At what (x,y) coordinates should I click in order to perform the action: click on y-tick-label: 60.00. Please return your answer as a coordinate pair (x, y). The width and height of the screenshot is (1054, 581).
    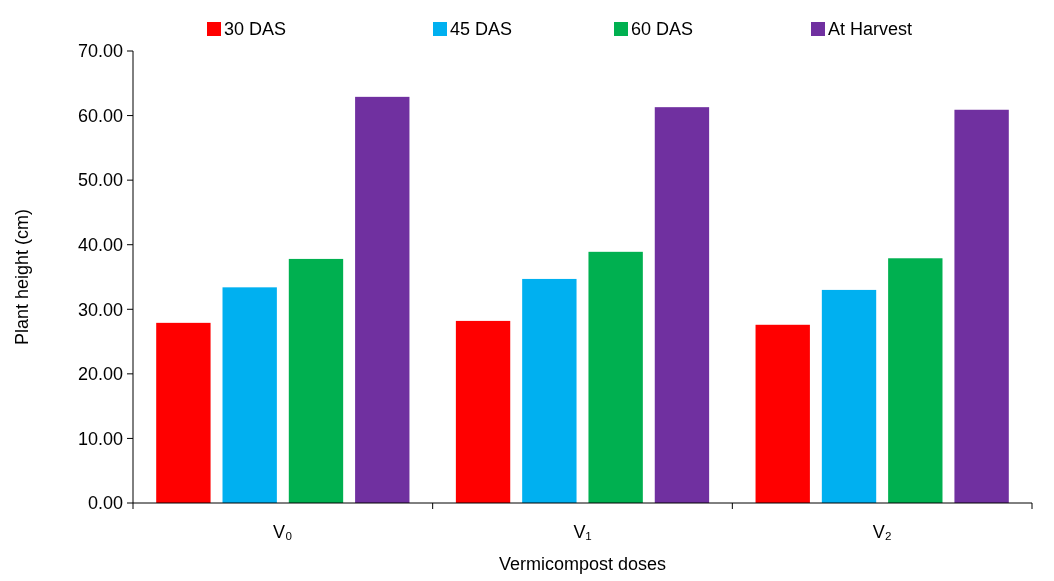
    Looking at the image, I should click on (100, 115).